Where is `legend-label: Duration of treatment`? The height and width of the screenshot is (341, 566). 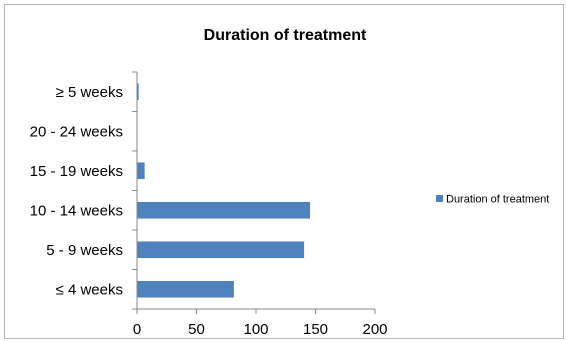
legend-label: Duration of treatment is located at coordinates (497, 200).